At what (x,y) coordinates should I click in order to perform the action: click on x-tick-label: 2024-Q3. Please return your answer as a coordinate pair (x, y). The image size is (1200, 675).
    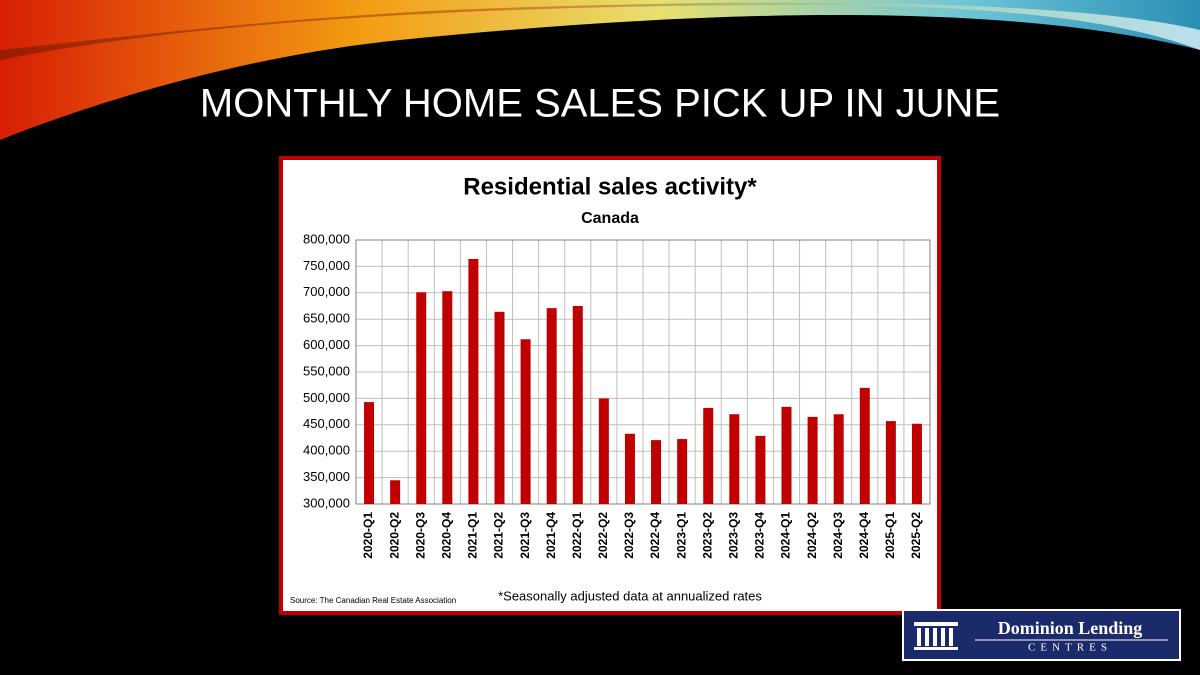
    Looking at the image, I should click on (838, 535).